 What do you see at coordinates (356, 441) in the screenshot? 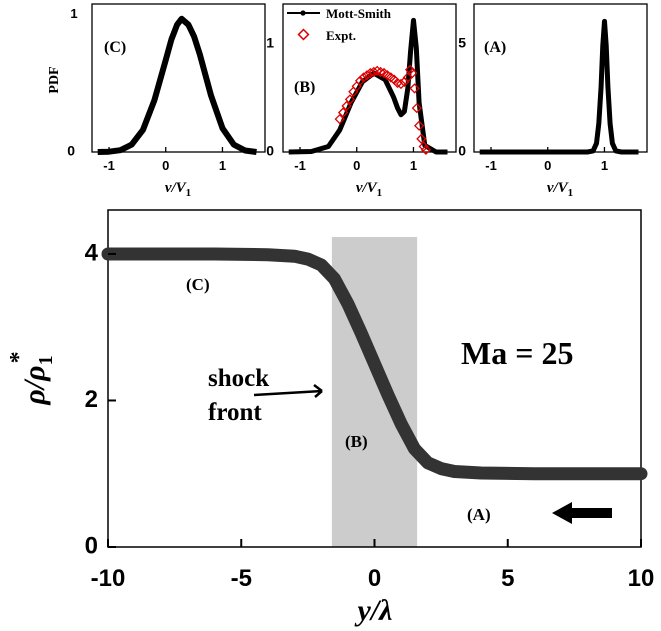
I see `main-label-b: (B)` at bounding box center [356, 441].